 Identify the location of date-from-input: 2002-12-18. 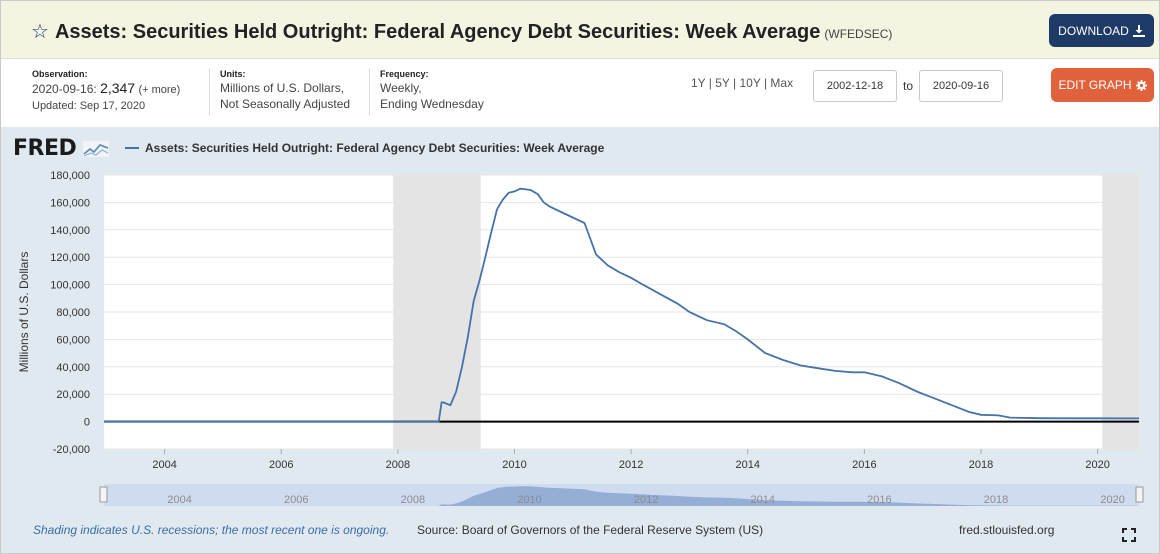
(855, 86).